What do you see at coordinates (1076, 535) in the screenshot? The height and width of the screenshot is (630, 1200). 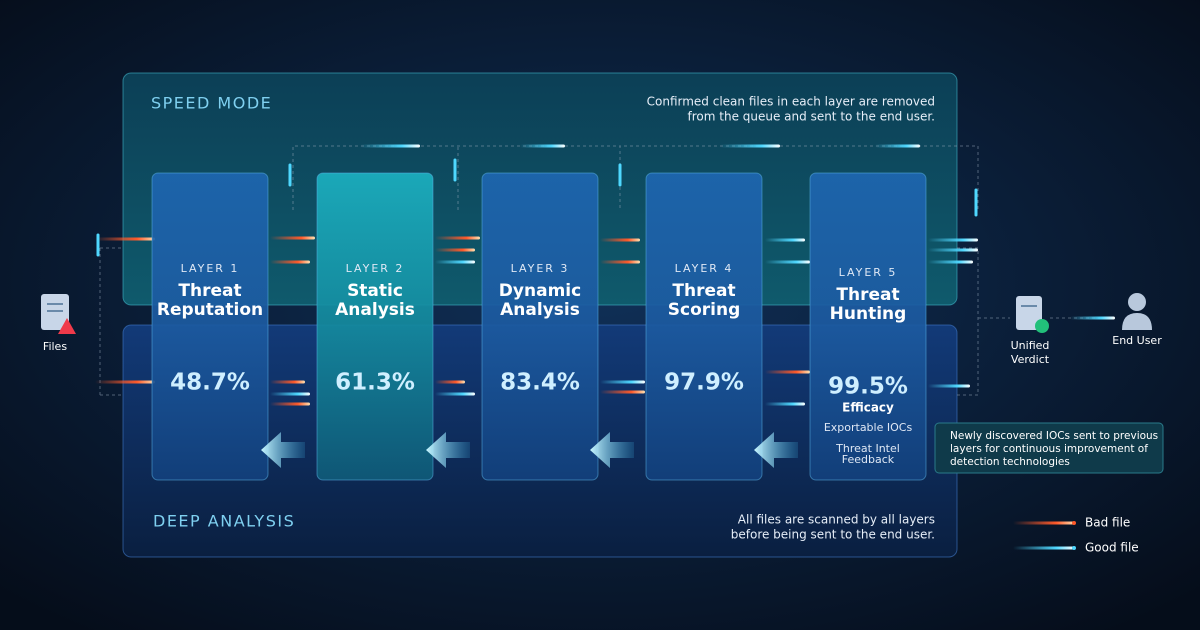 I see `legend: Bad file Good file` at bounding box center [1076, 535].